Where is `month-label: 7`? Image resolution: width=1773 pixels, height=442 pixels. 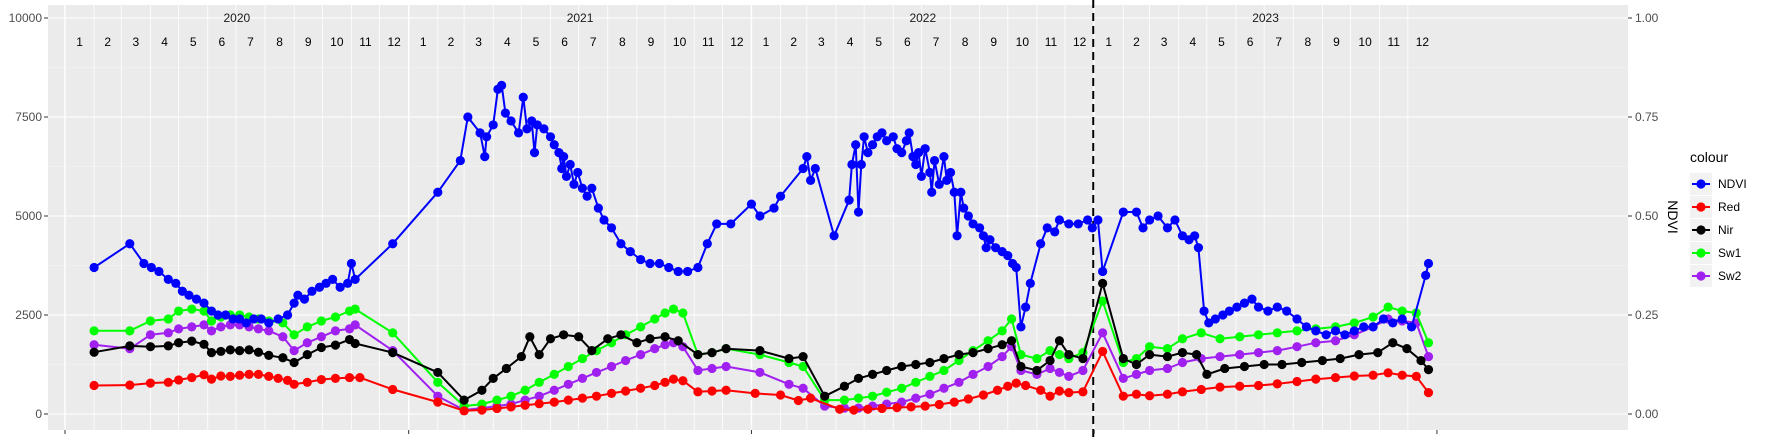 month-label: 7 is located at coordinates (1278, 42).